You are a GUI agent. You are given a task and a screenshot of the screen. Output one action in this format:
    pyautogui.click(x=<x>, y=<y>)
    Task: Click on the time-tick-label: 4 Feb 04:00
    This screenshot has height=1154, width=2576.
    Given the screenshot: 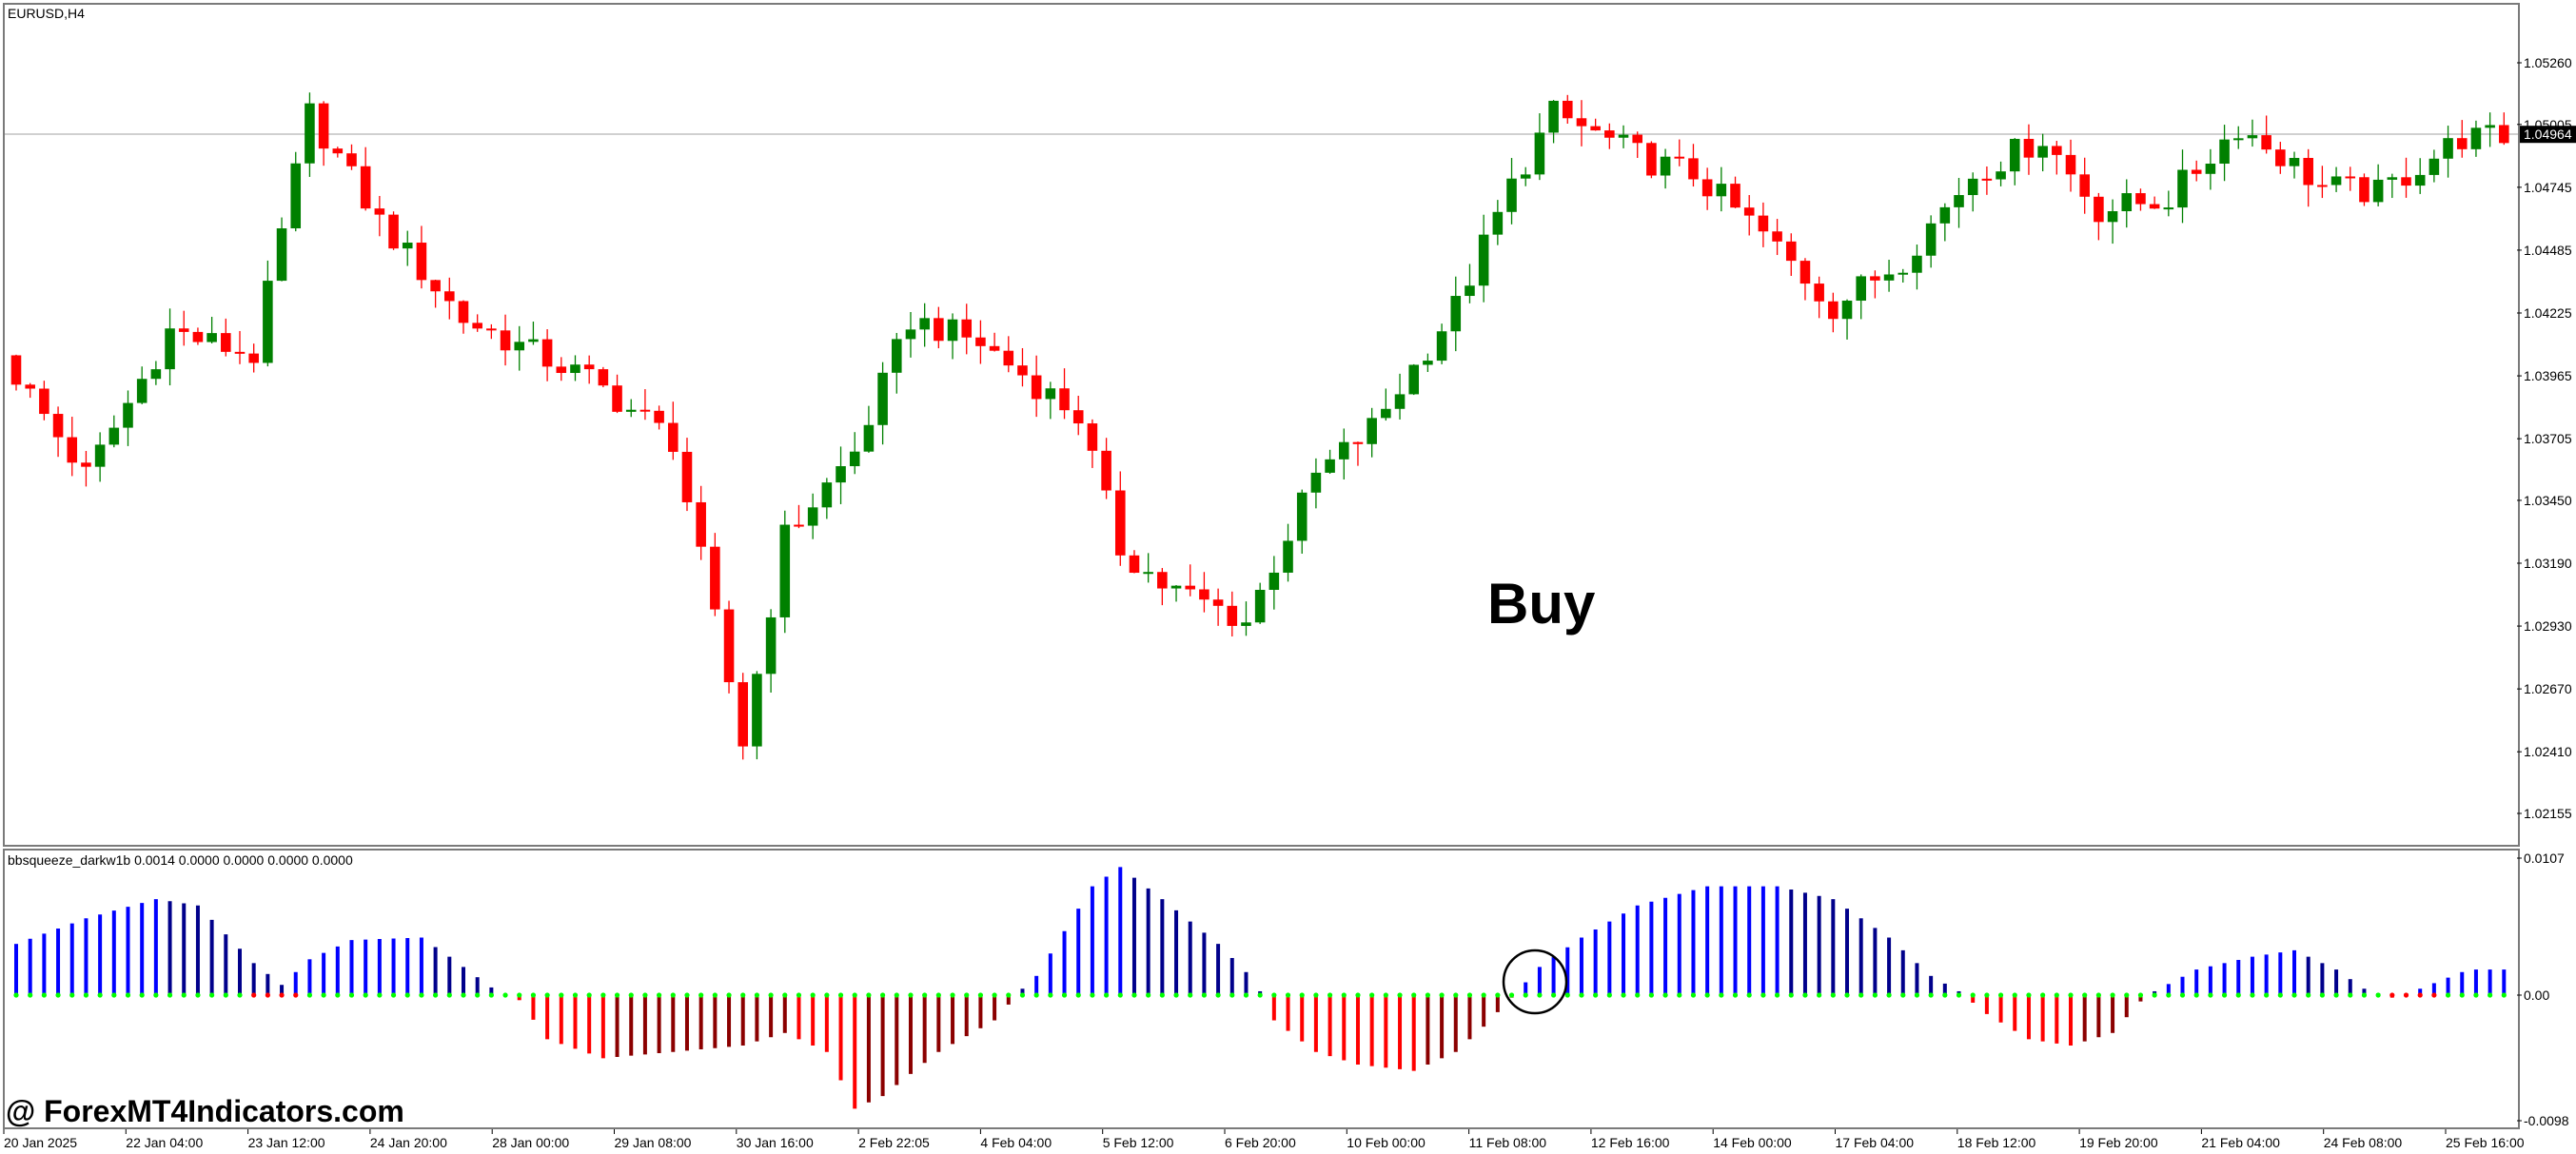 What is the action you would take?
    pyautogui.click(x=1016, y=1142)
    